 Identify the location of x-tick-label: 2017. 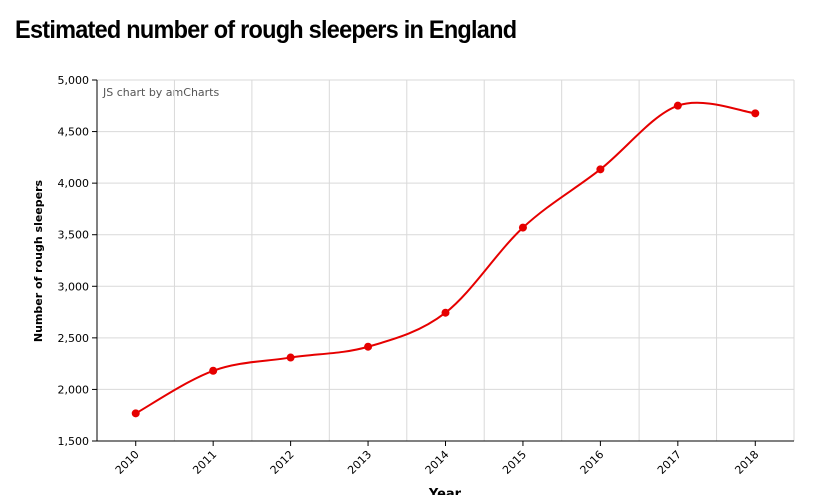
(669, 462).